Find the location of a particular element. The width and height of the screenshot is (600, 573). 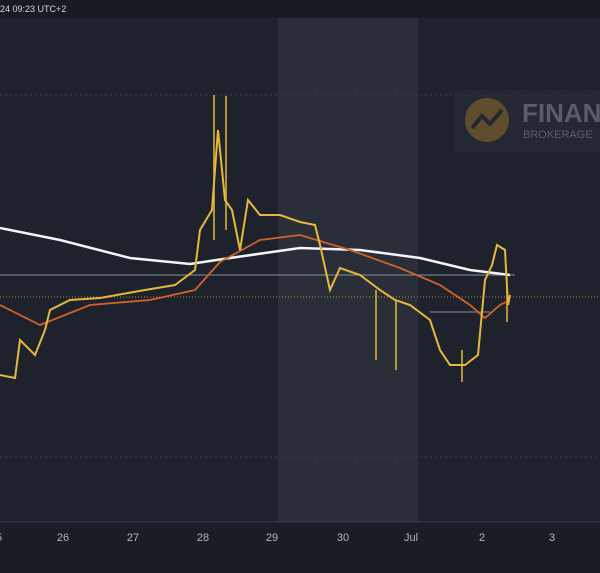

watermark-tagline: BROKERAGE is located at coordinates (558, 135).